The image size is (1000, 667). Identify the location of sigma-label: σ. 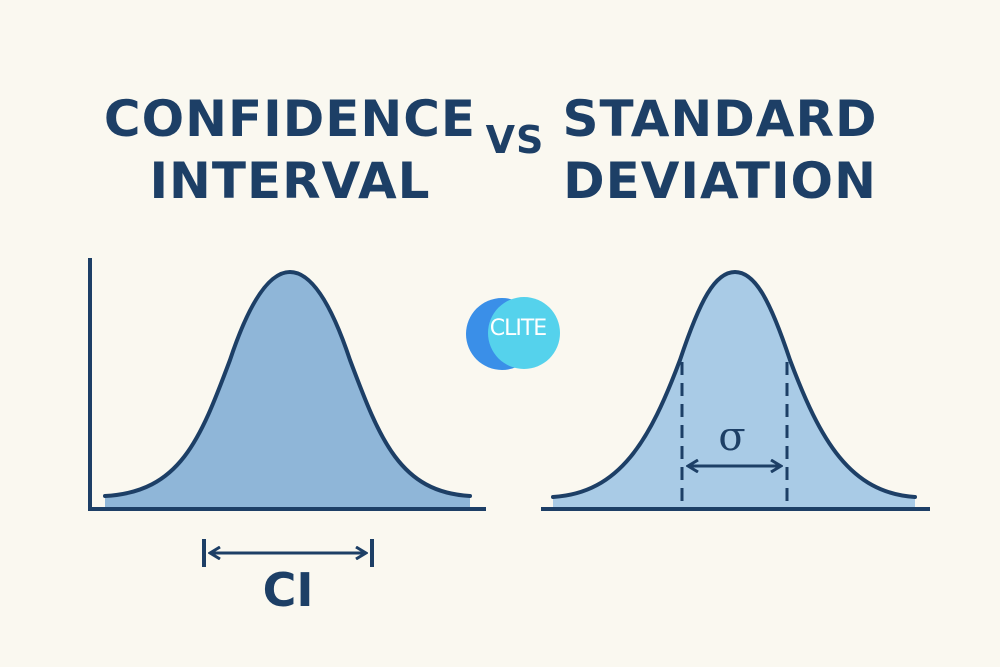
(732, 437).